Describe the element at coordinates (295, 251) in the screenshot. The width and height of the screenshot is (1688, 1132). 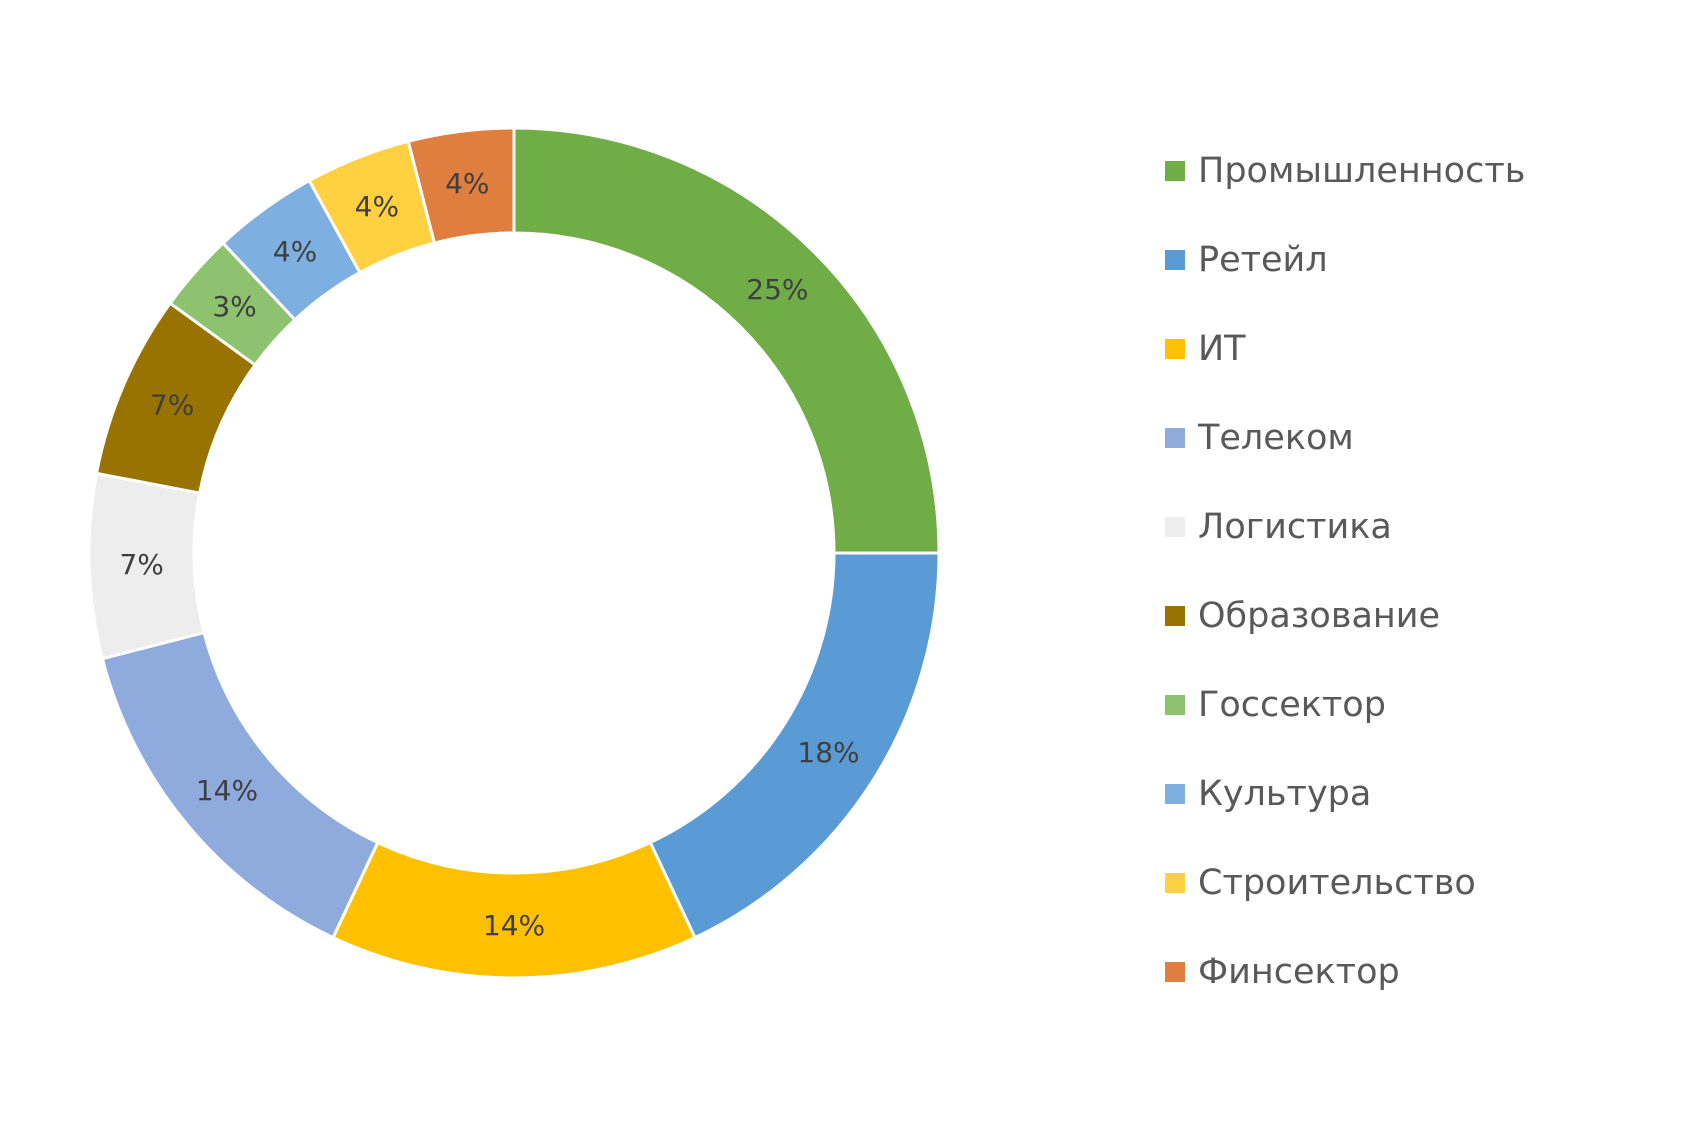
I see `data-label-8: 4%` at that location.